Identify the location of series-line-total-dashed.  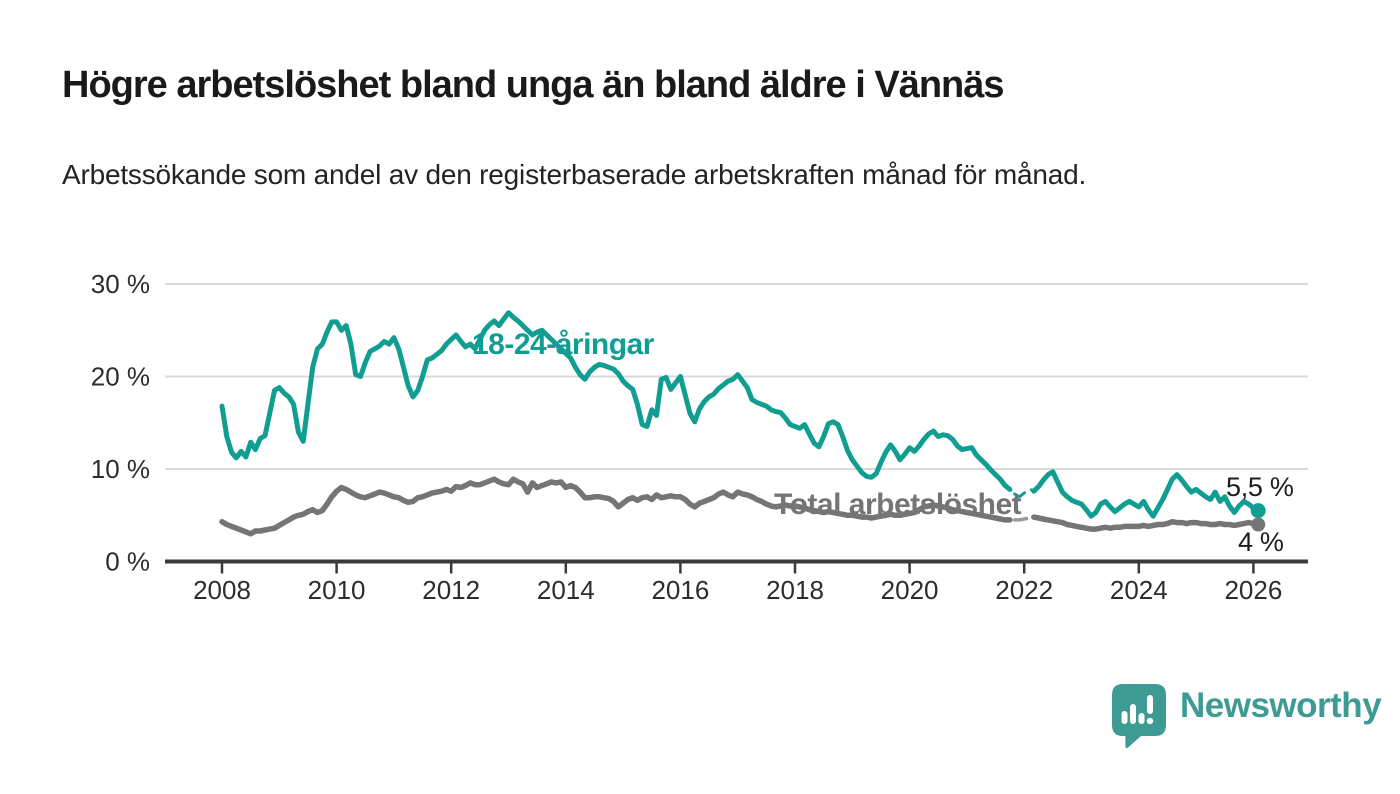
(1024, 518).